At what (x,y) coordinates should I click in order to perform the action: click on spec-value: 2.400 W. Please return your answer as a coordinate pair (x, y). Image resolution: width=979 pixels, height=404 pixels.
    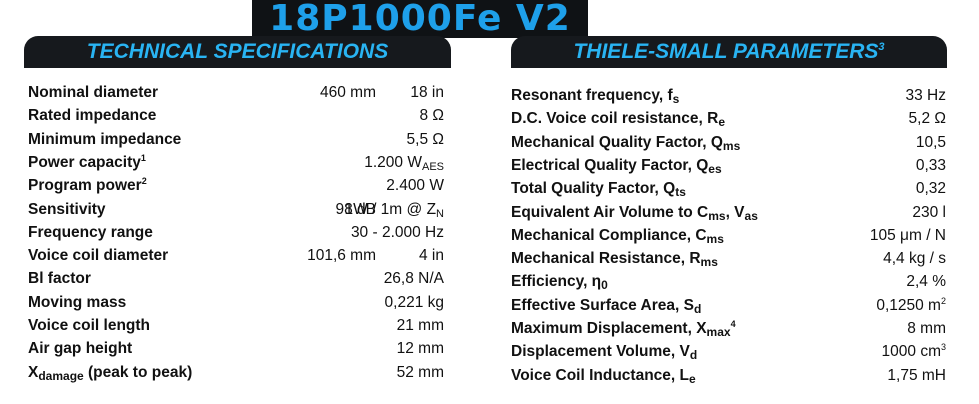
    Looking at the image, I should click on (415, 185).